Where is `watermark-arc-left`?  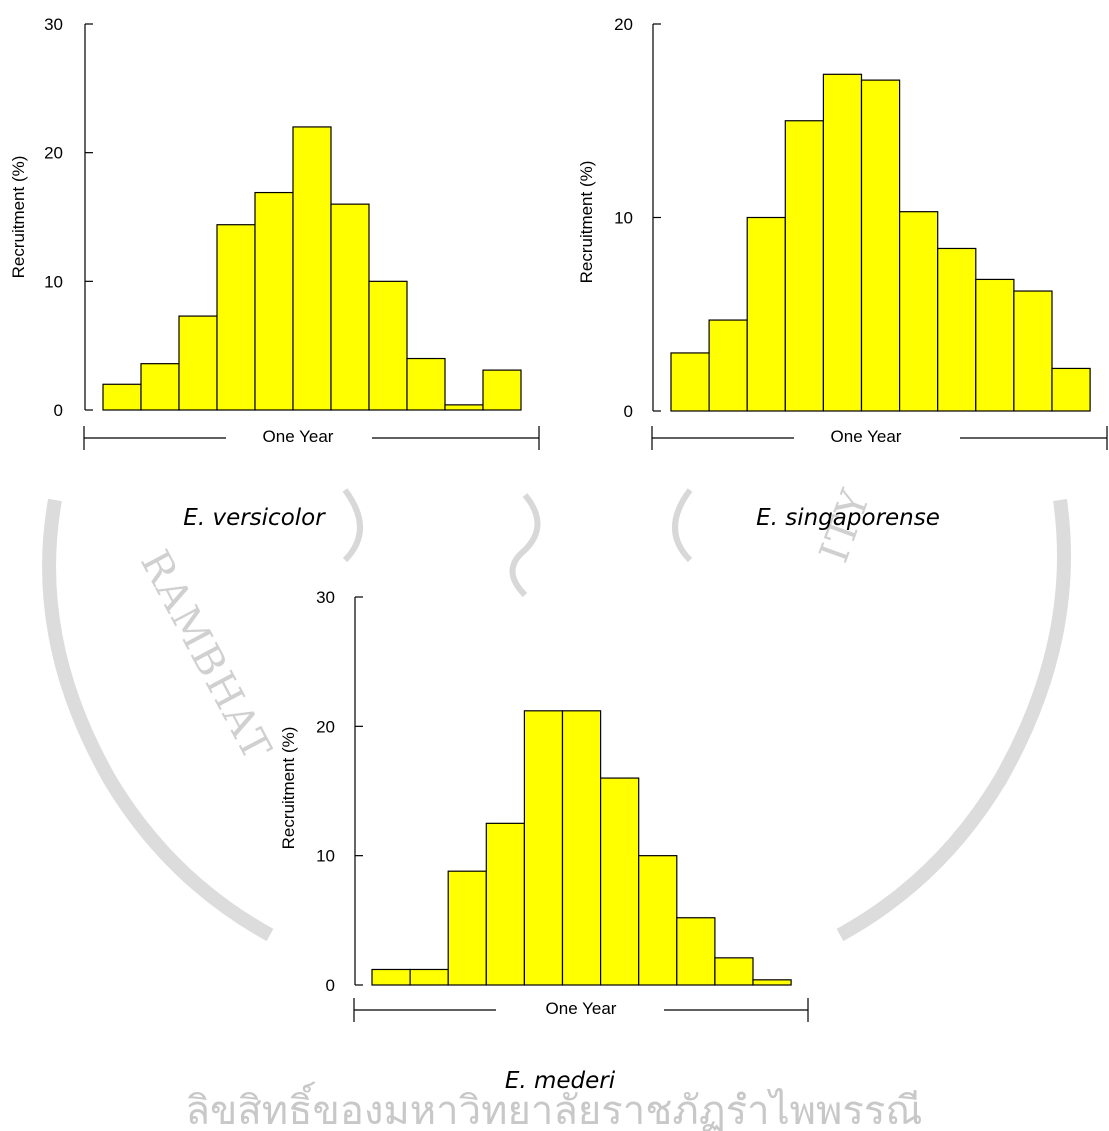
watermark-arc-left is located at coordinates (158, 720).